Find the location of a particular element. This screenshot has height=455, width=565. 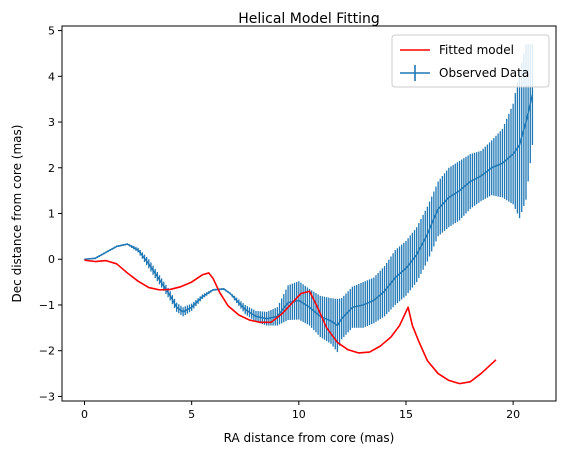

x-tick-label: 0 is located at coordinates (84, 414).